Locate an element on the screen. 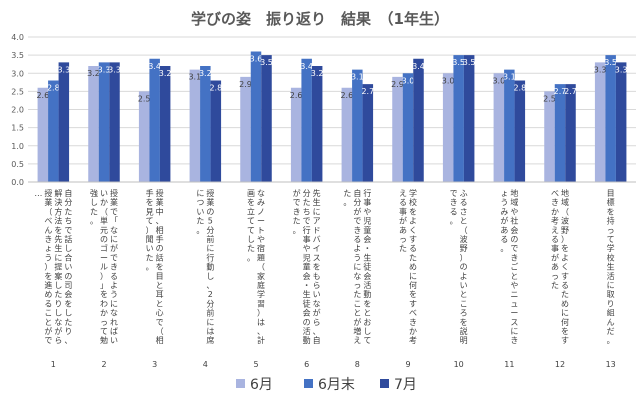 The height and width of the screenshot is (402, 640). legend-label: 6月末 is located at coordinates (336, 385).